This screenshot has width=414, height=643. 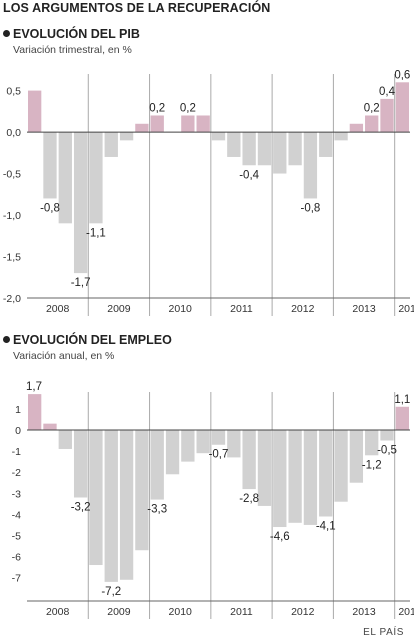 What do you see at coordinates (406, 309) in the screenshot?
I see `pib-x-tick-label: 2014` at bounding box center [406, 309].